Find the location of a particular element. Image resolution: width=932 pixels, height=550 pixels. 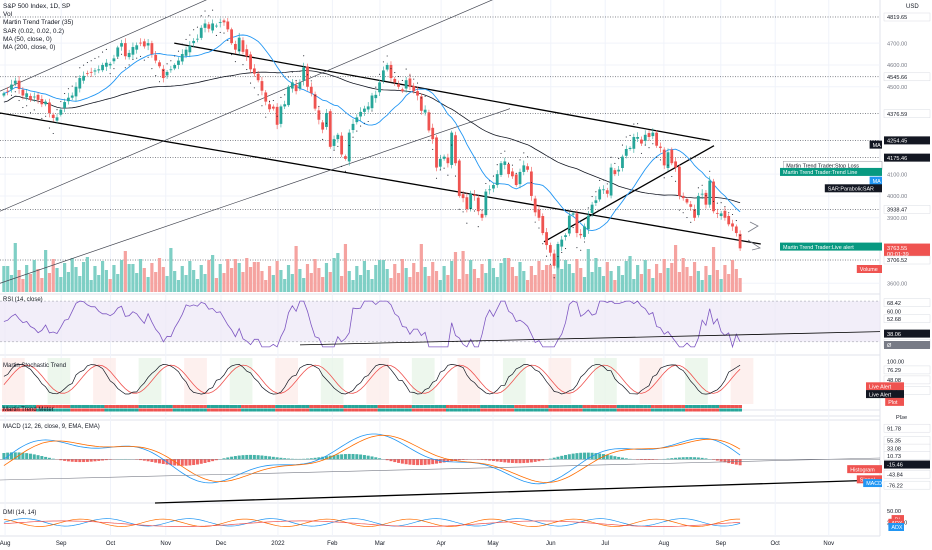

stoch-axis-label-bg is located at coordinates (907, 370).